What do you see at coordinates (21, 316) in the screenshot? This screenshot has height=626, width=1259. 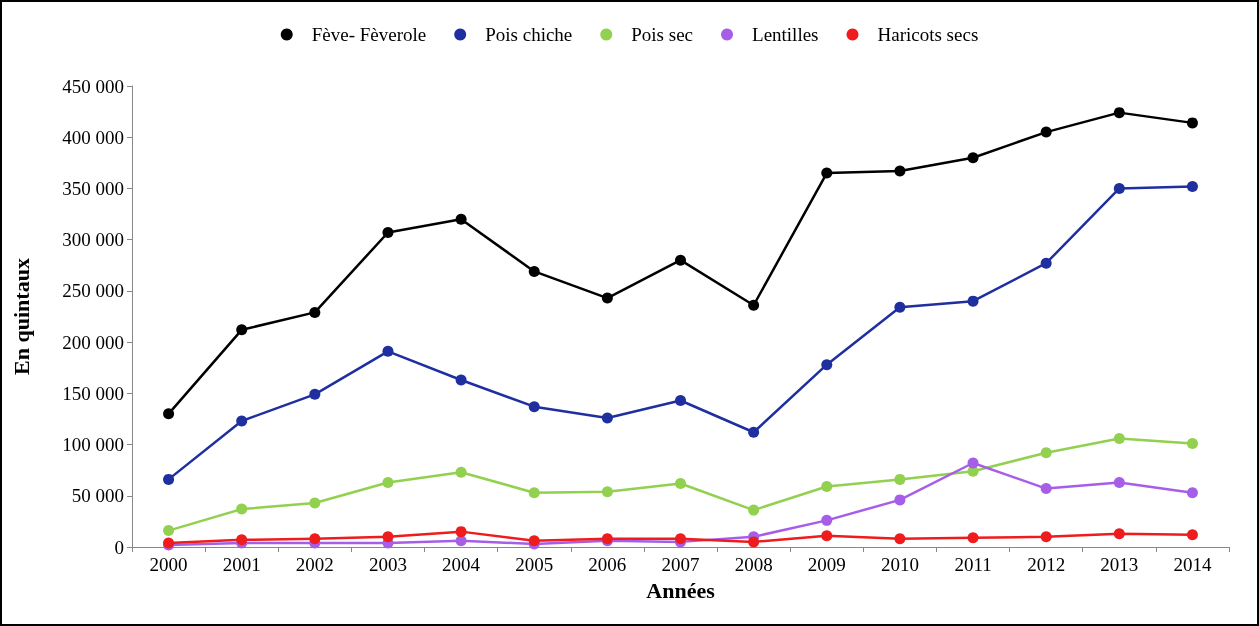 I see `y-axis-title: En quintaux` at bounding box center [21, 316].